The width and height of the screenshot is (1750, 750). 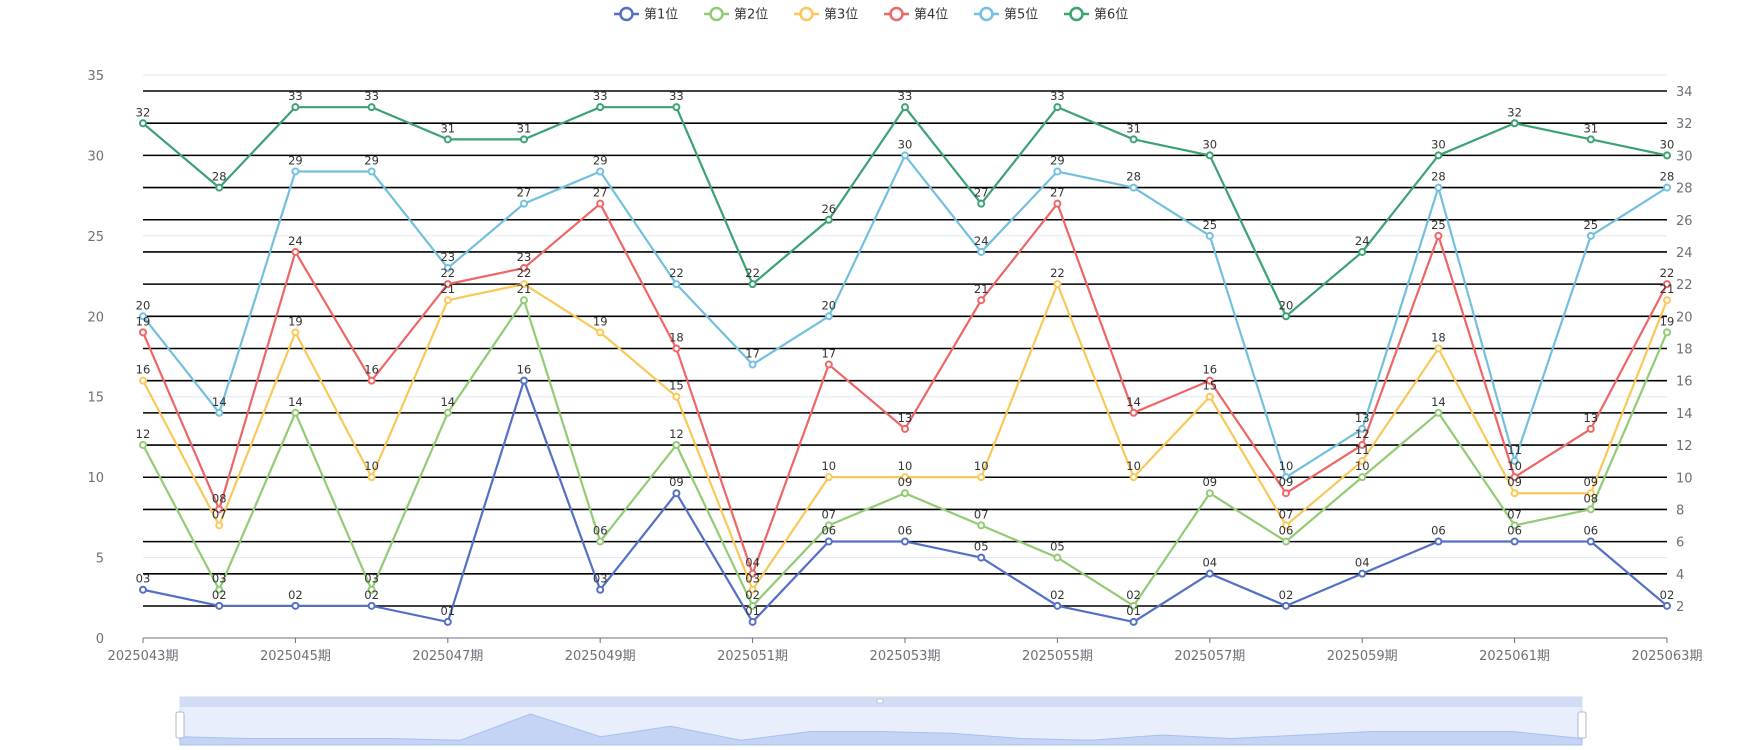 What do you see at coordinates (880, 701) in the screenshot?
I see `datazoom-move-handle` at bounding box center [880, 701].